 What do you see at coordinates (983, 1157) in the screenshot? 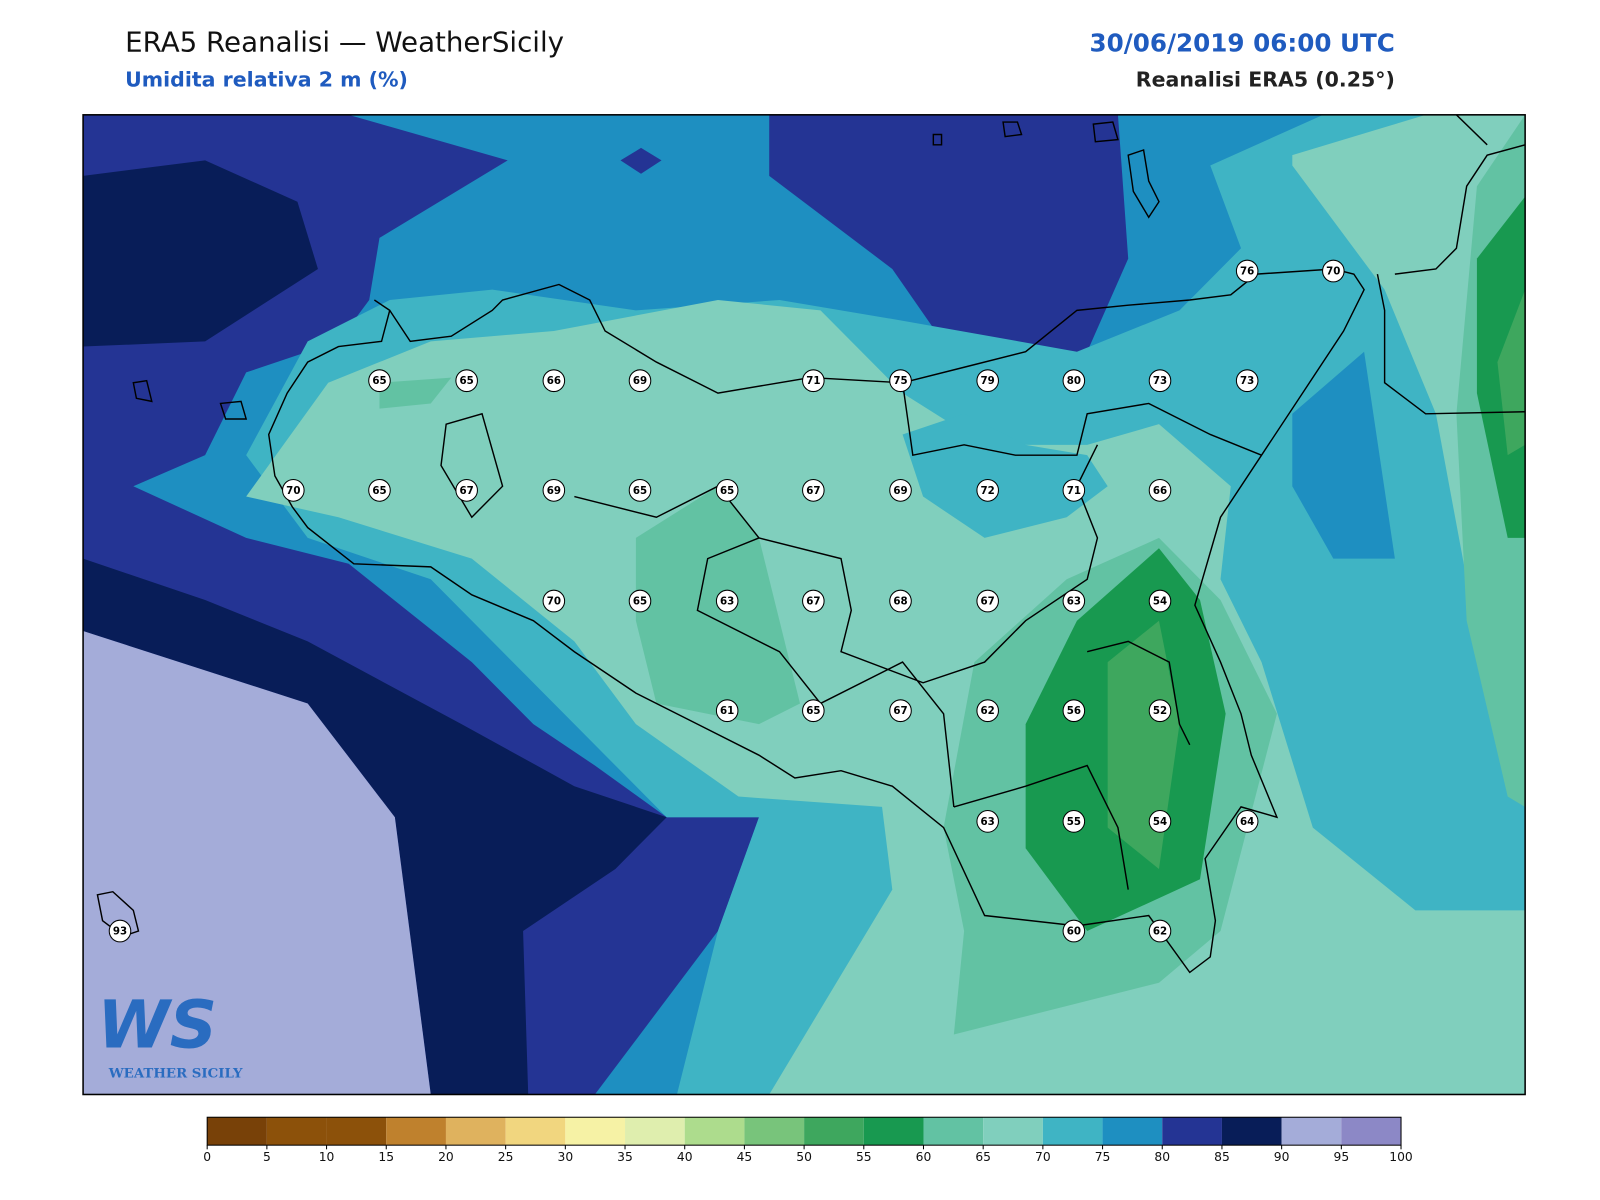
I see `colorbar-tick-label: 65` at bounding box center [983, 1157].